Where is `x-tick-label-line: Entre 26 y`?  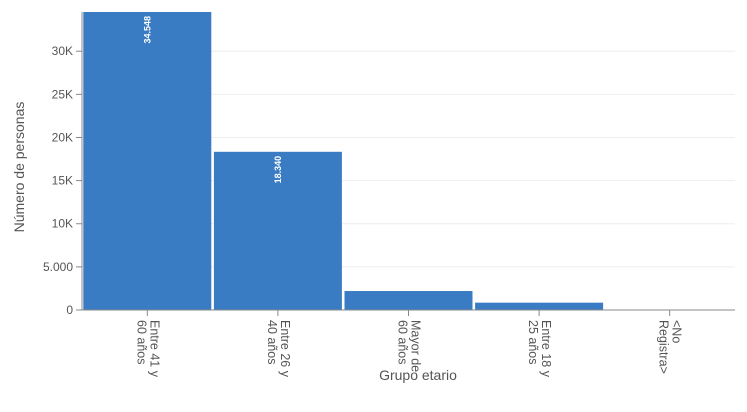
x-tick-label-line: Entre 26 y is located at coordinates (285, 349).